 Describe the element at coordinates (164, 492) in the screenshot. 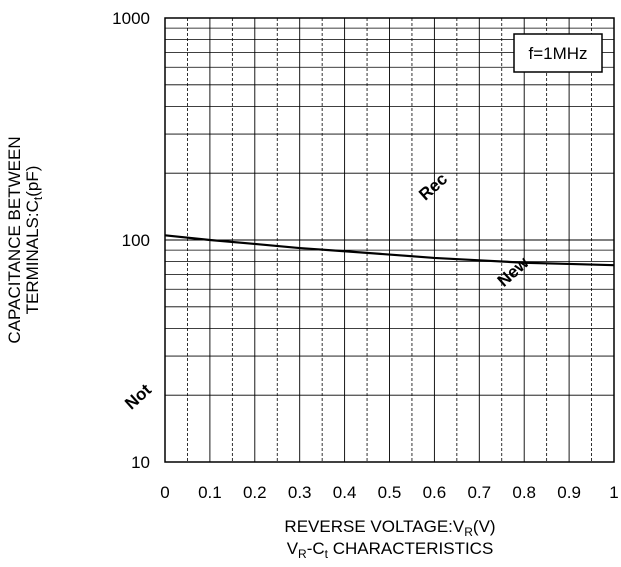

I see `x-tick-label: 0` at that location.